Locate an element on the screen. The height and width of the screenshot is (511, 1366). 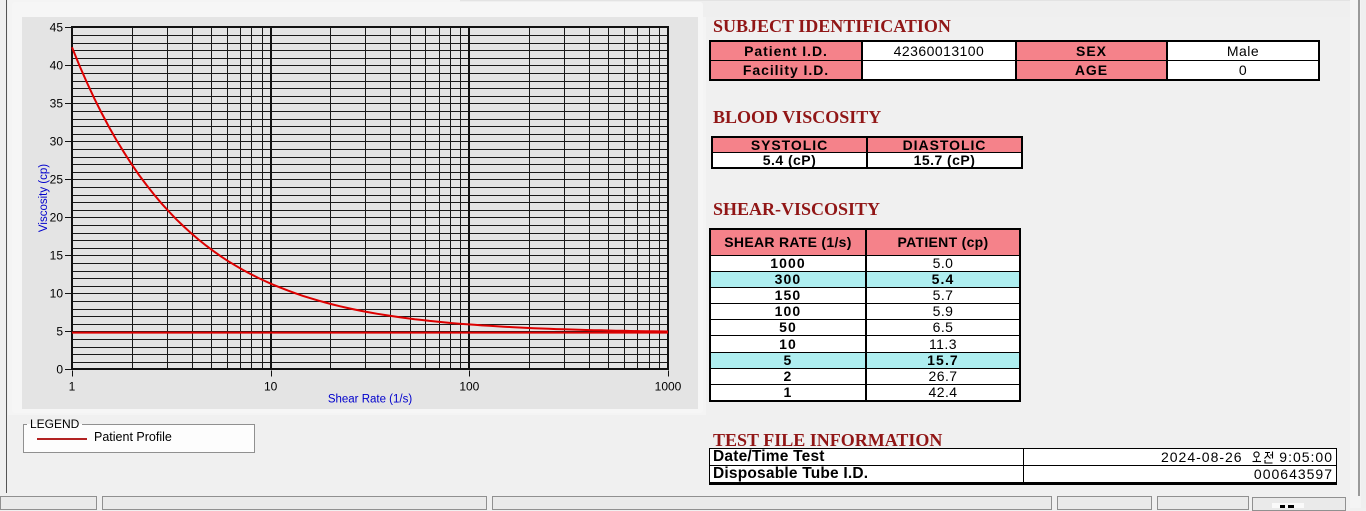
svg-text: Shear Rate (1/s) is located at coordinates (370, 400).